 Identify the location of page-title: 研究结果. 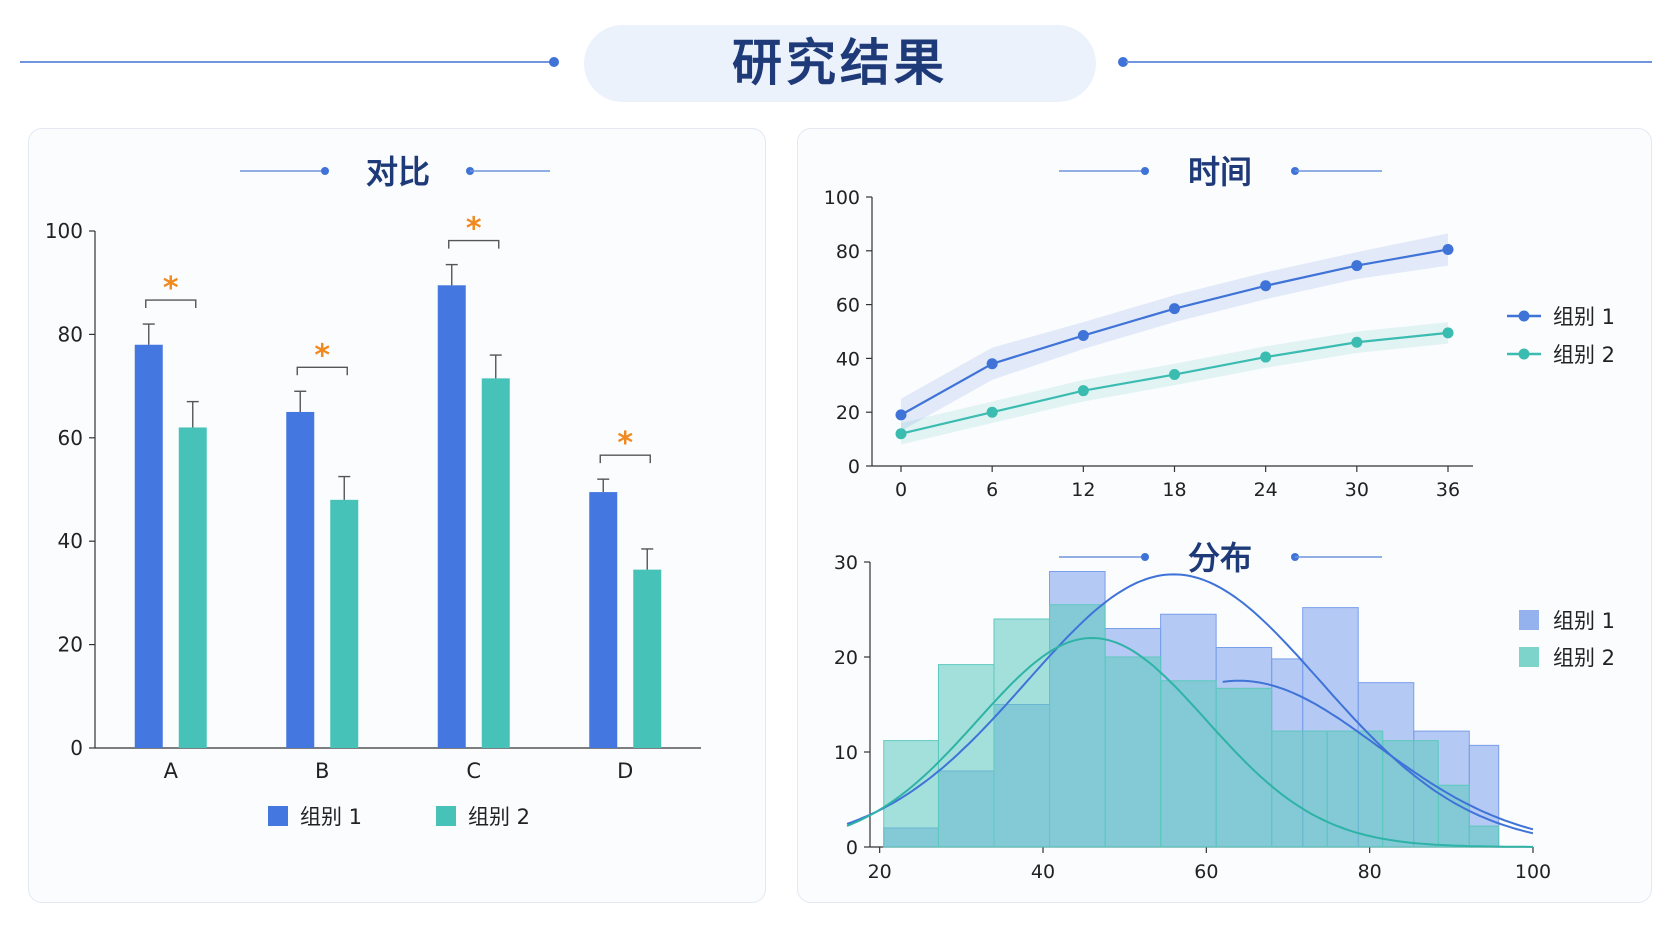
(840, 63).